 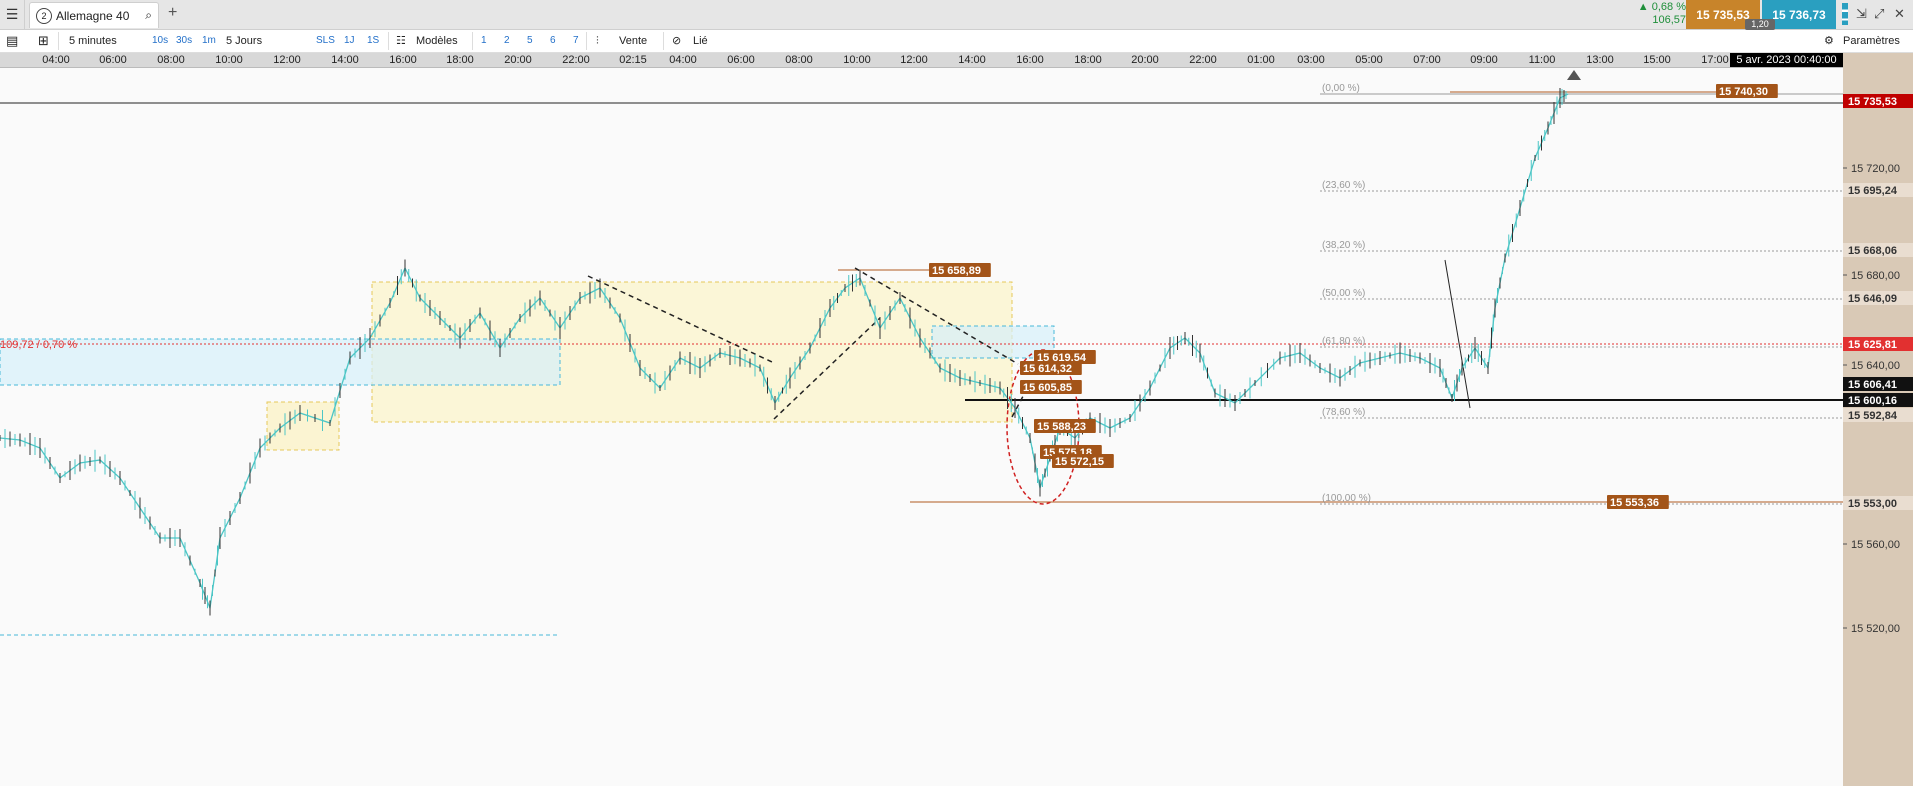 What do you see at coordinates (373, 40) in the screenshot?
I see `period-1s-button: 1S` at bounding box center [373, 40].